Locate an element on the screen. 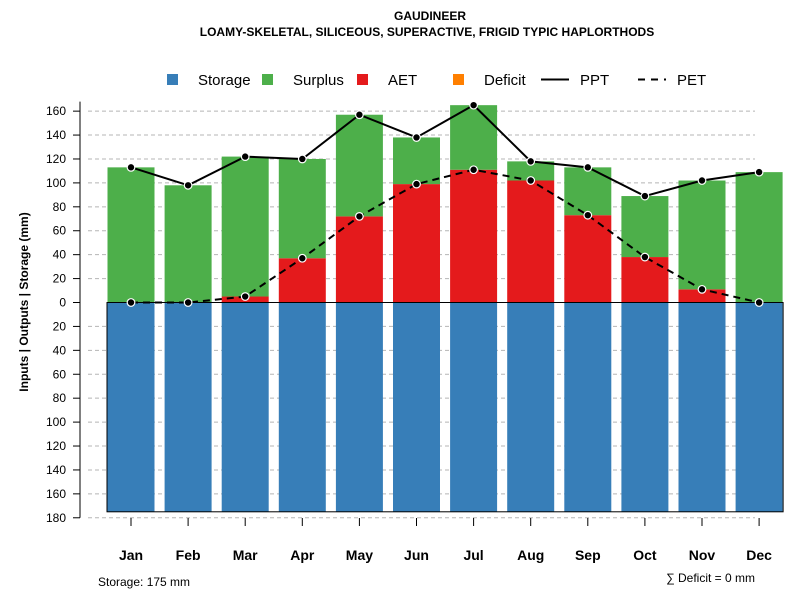 The height and width of the screenshot is (605, 800). point-ppt-oct is located at coordinates (645, 196).